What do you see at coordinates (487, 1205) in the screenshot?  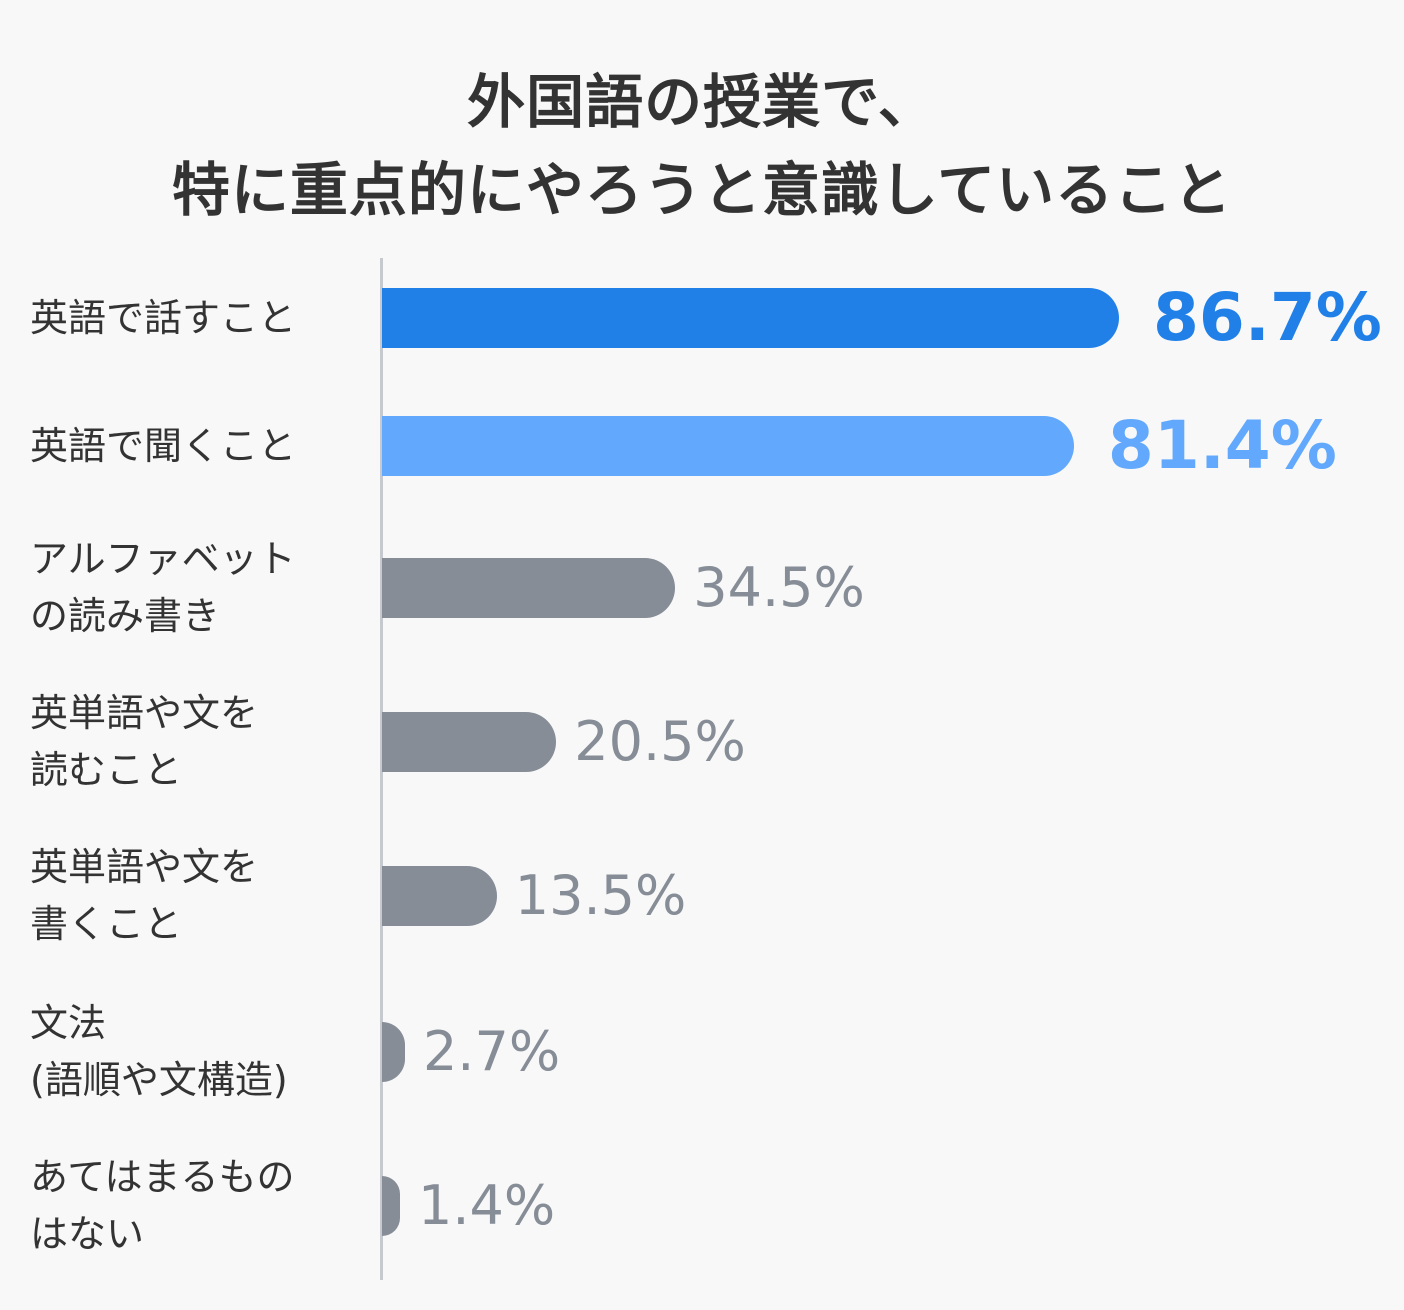 I see `value-label: 1.4%` at bounding box center [487, 1205].